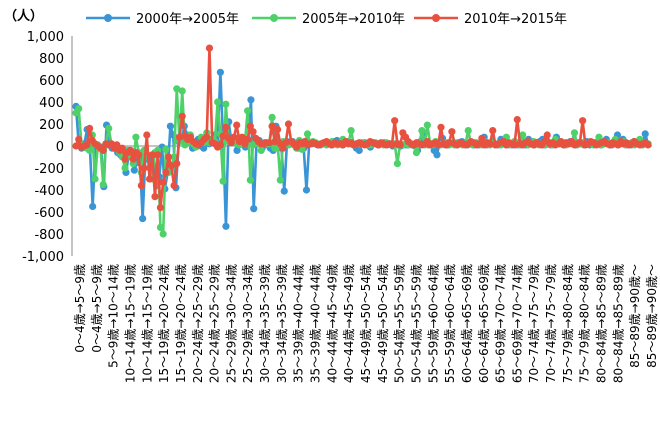 The height and width of the screenshot is (426, 660). Describe the element at coordinates (80, 308) in the screenshot. I see `x-tick-label: 0～4歳→5～9歳` at that location.